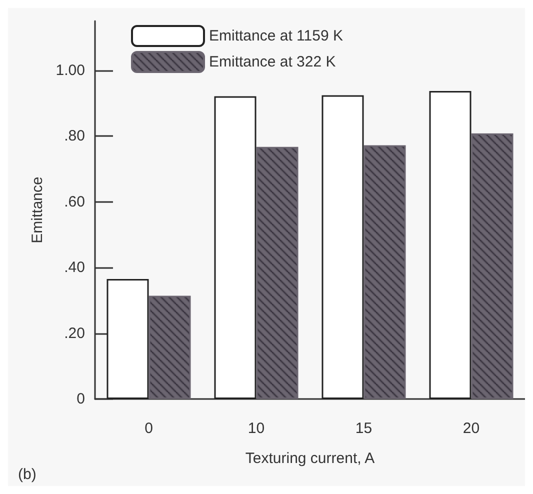 This screenshot has width=533, height=494. What do you see at coordinates (74, 333) in the screenshot?
I see `y-tick-label: .20` at bounding box center [74, 333].